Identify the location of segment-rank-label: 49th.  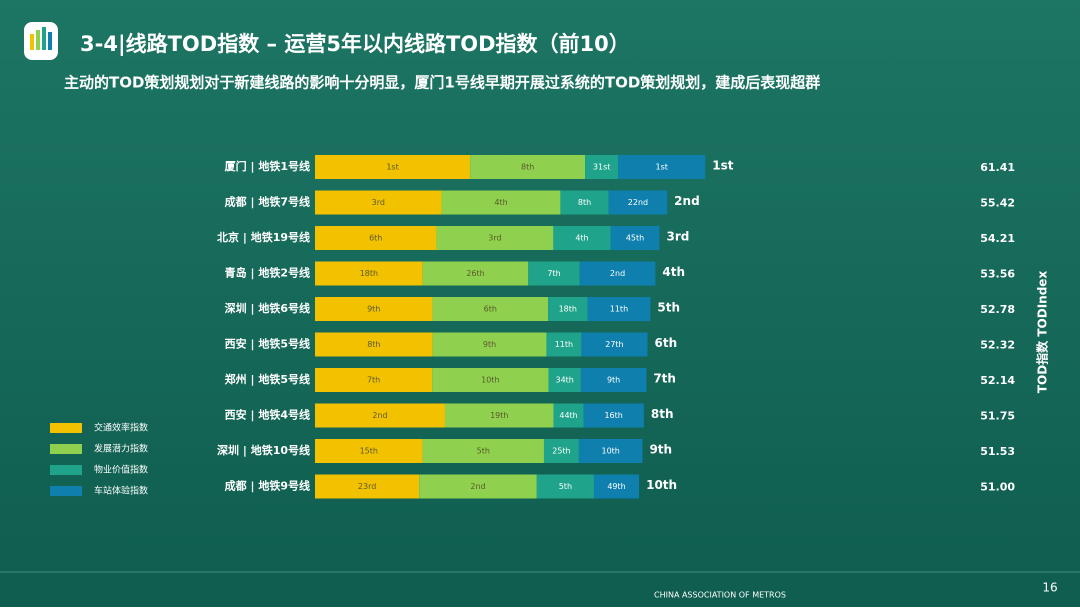
(616, 486).